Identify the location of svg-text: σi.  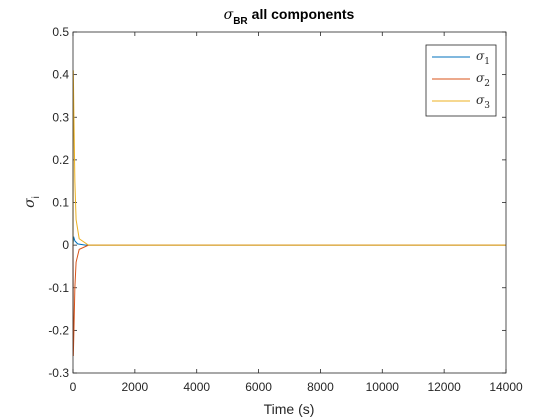
(32, 202).